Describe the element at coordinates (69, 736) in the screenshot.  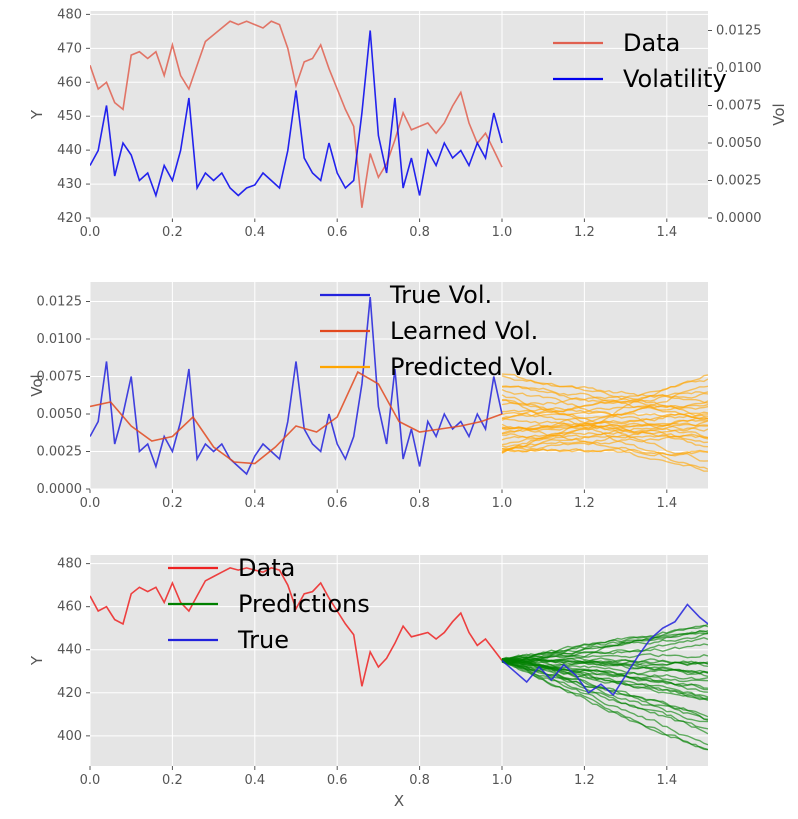
I see `y-tick-label: 400` at that location.